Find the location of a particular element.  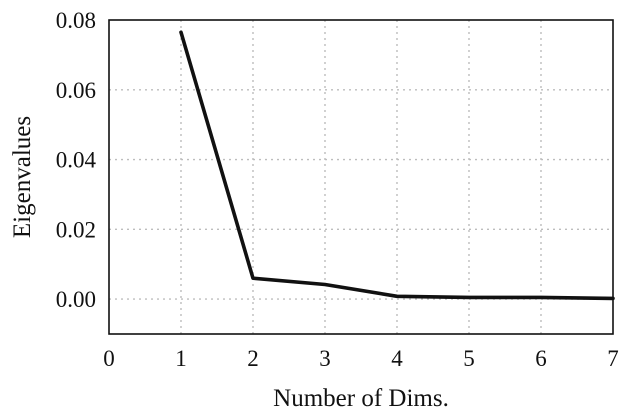

x-tick-label: 0 is located at coordinates (109, 358).